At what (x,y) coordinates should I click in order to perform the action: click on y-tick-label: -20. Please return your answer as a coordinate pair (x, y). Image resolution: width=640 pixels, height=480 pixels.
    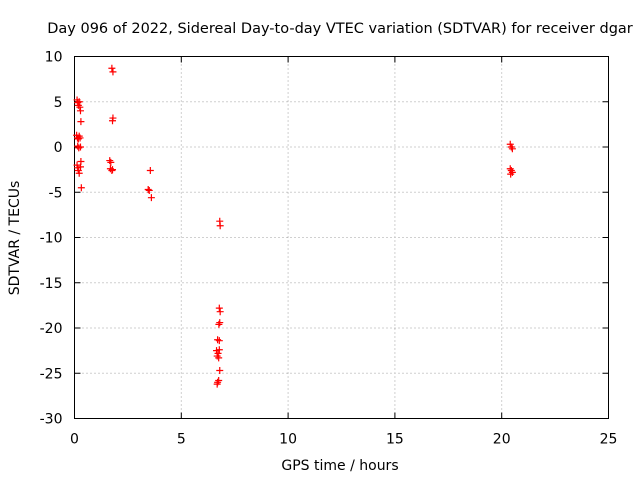
    Looking at the image, I should click on (51, 329).